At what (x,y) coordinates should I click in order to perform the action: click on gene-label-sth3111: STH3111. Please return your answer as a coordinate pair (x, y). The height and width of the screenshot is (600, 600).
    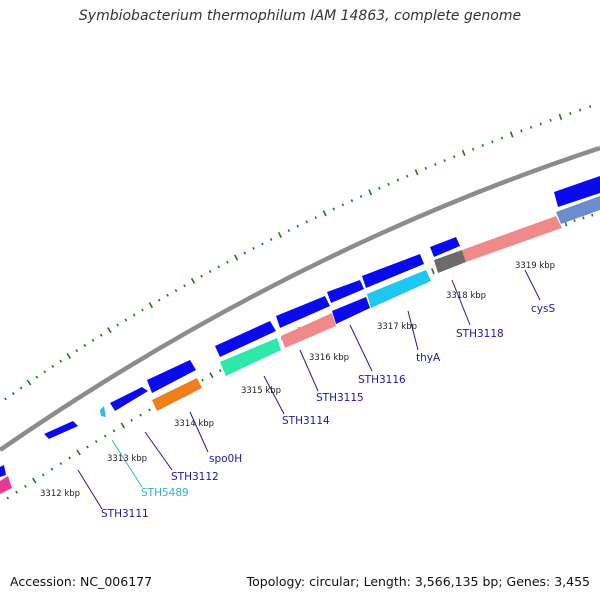
    Looking at the image, I should click on (125, 514).